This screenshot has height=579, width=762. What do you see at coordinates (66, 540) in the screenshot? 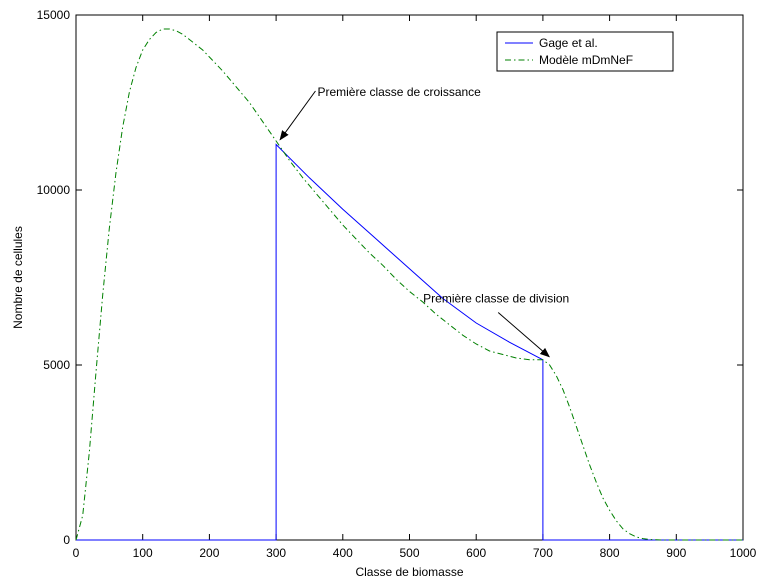
I see `y-tick-label: 0` at bounding box center [66, 540].